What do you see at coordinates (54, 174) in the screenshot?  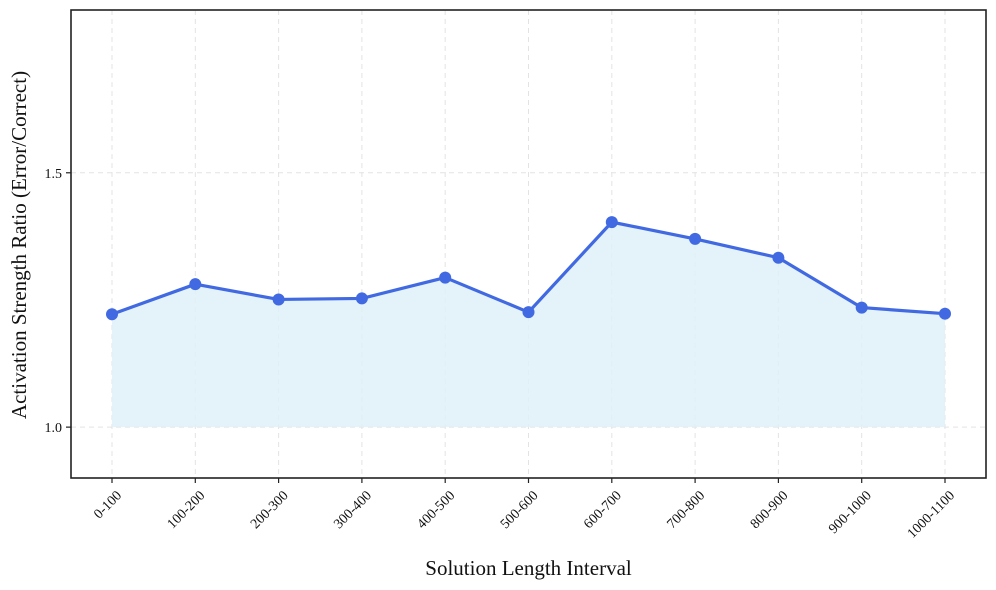 I see `y-tick-label: 1.5` at bounding box center [54, 174].